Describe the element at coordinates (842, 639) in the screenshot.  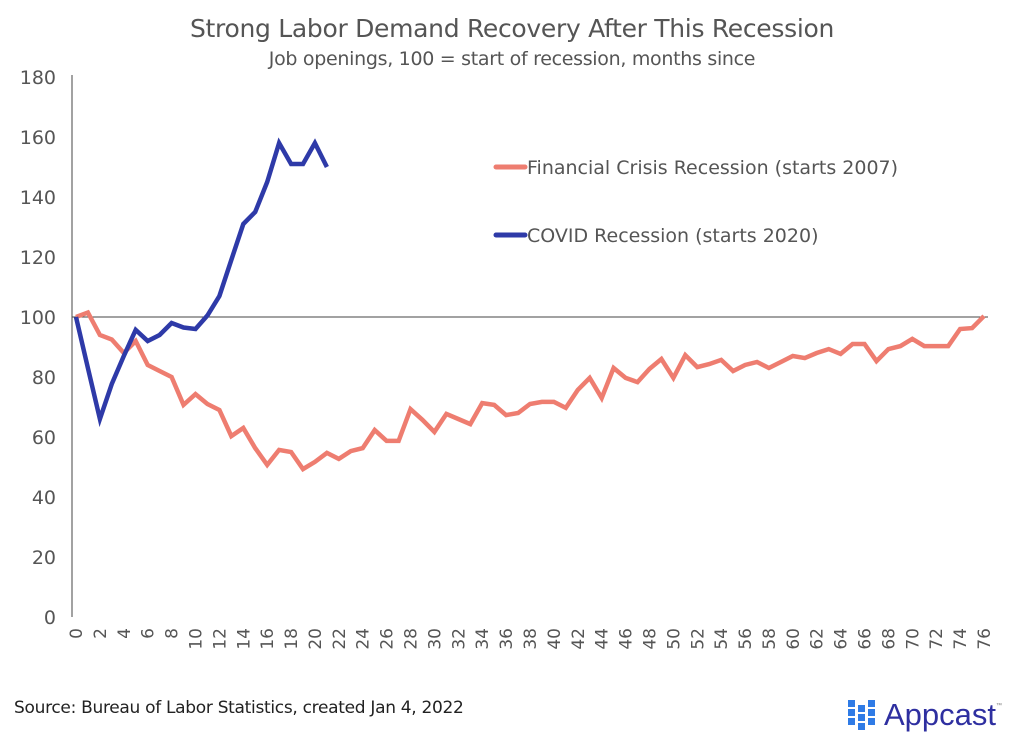
I see `x-tick-label: 64` at that location.